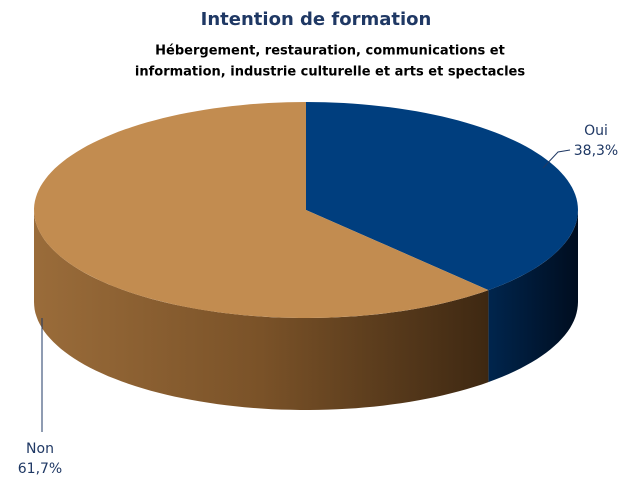 This screenshot has height=481, width=632. What do you see at coordinates (40, 469) in the screenshot?
I see `slice-value-label: 61,7%` at bounding box center [40, 469].